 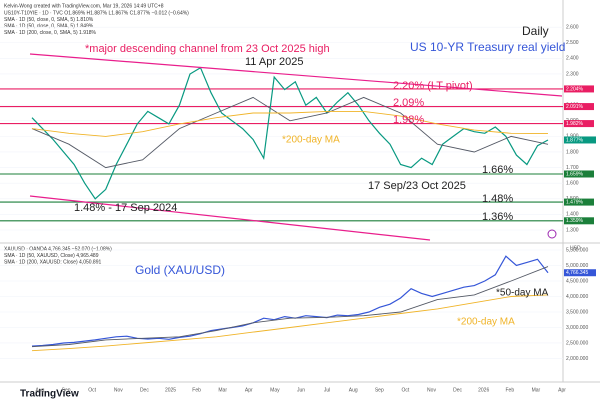 I want to click on annotation: Daily, so click(x=535, y=31).